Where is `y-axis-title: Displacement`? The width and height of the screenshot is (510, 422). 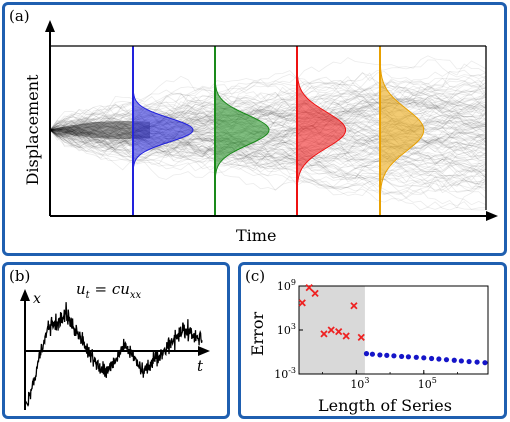
y-axis-title: Displacement is located at coordinates (32, 129).